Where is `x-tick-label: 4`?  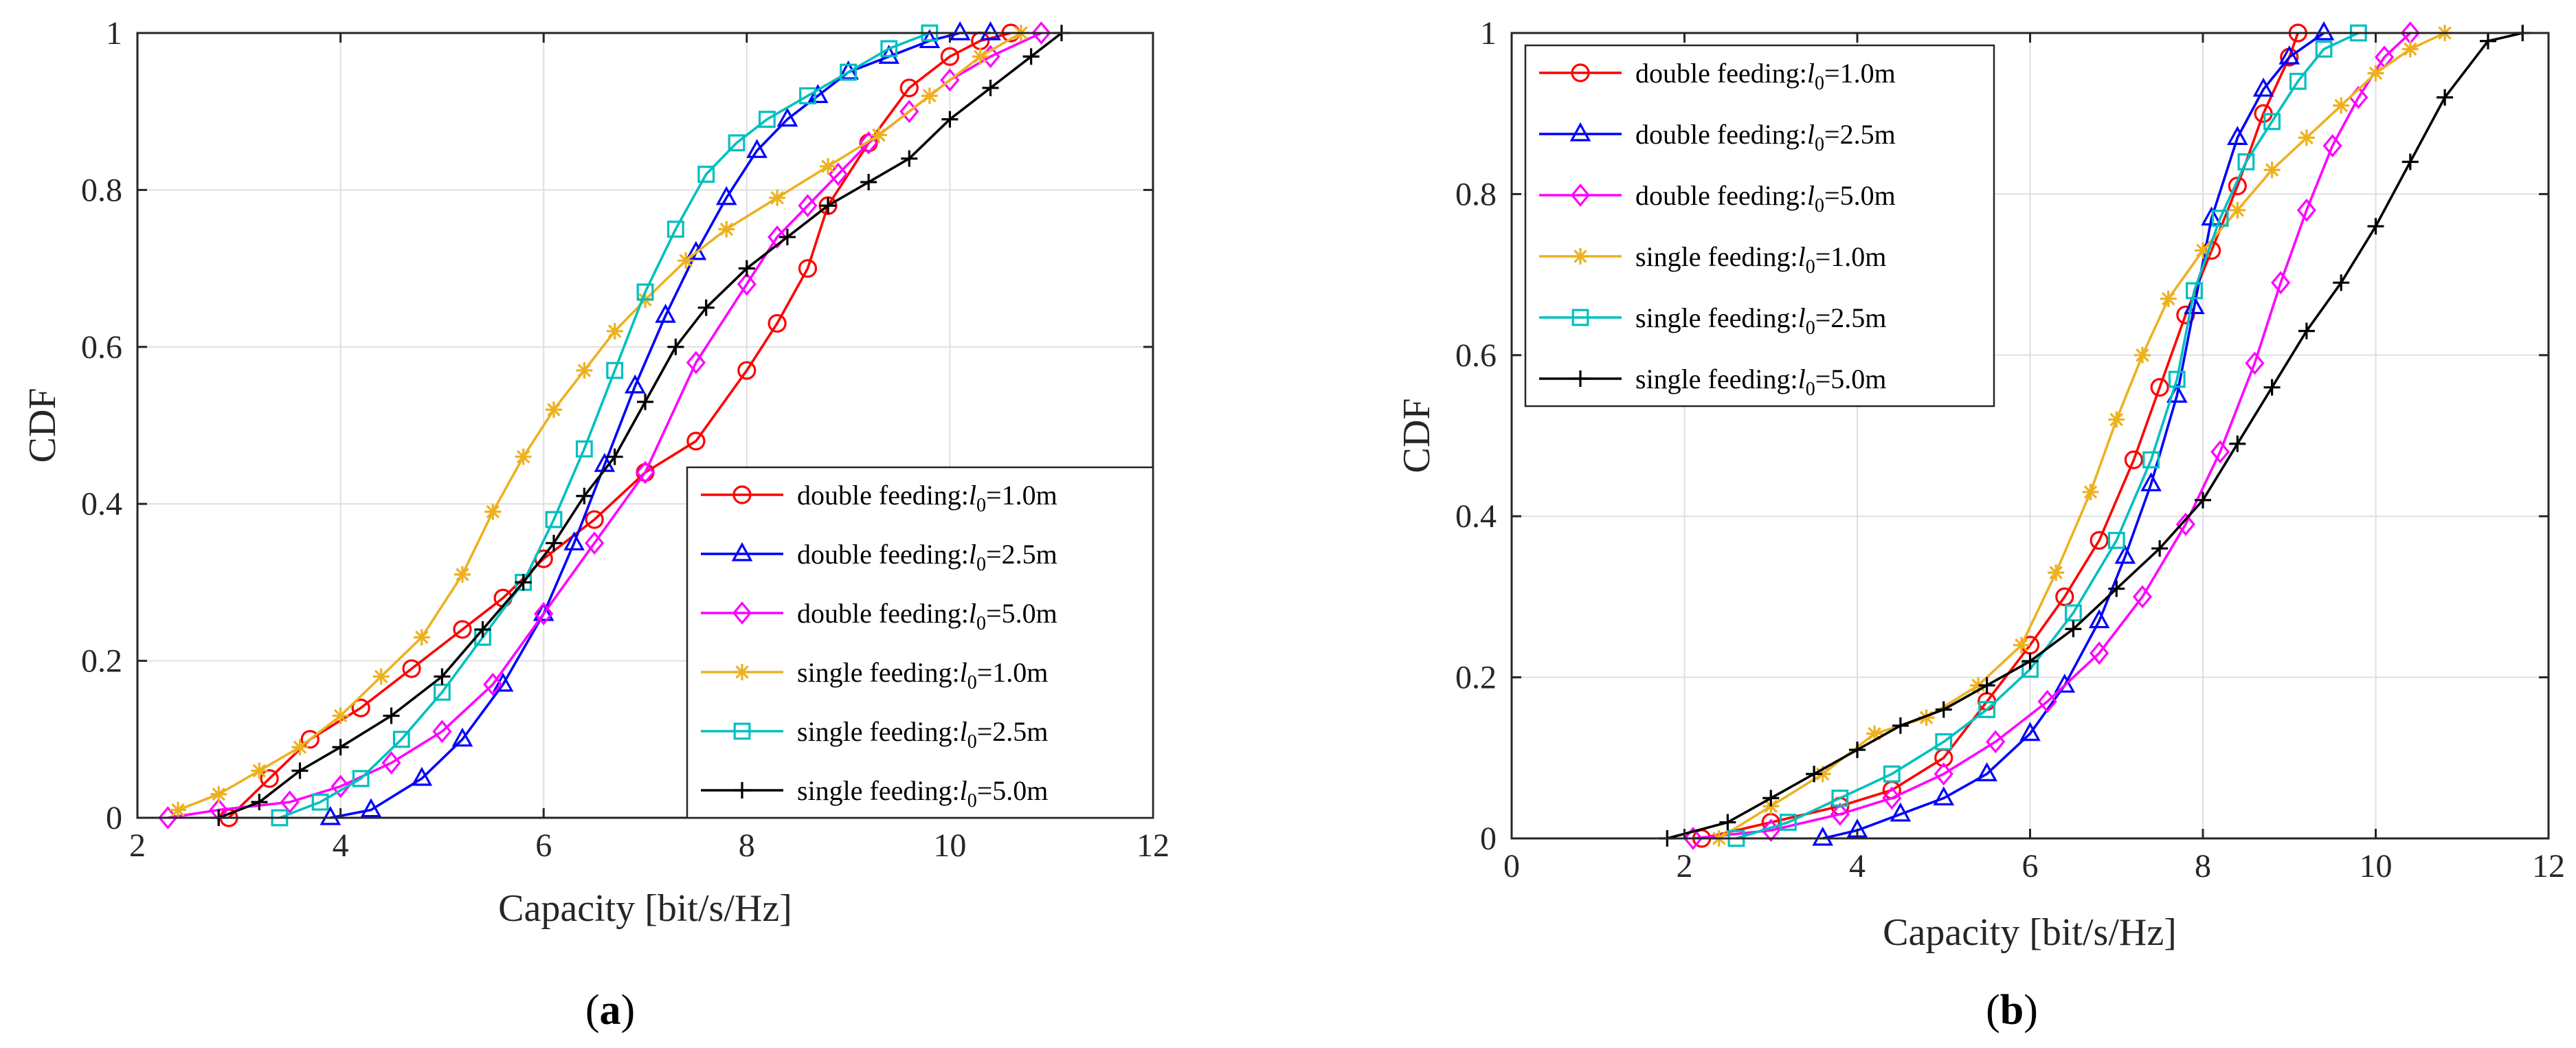
x-tick-label: 4 is located at coordinates (1857, 866).